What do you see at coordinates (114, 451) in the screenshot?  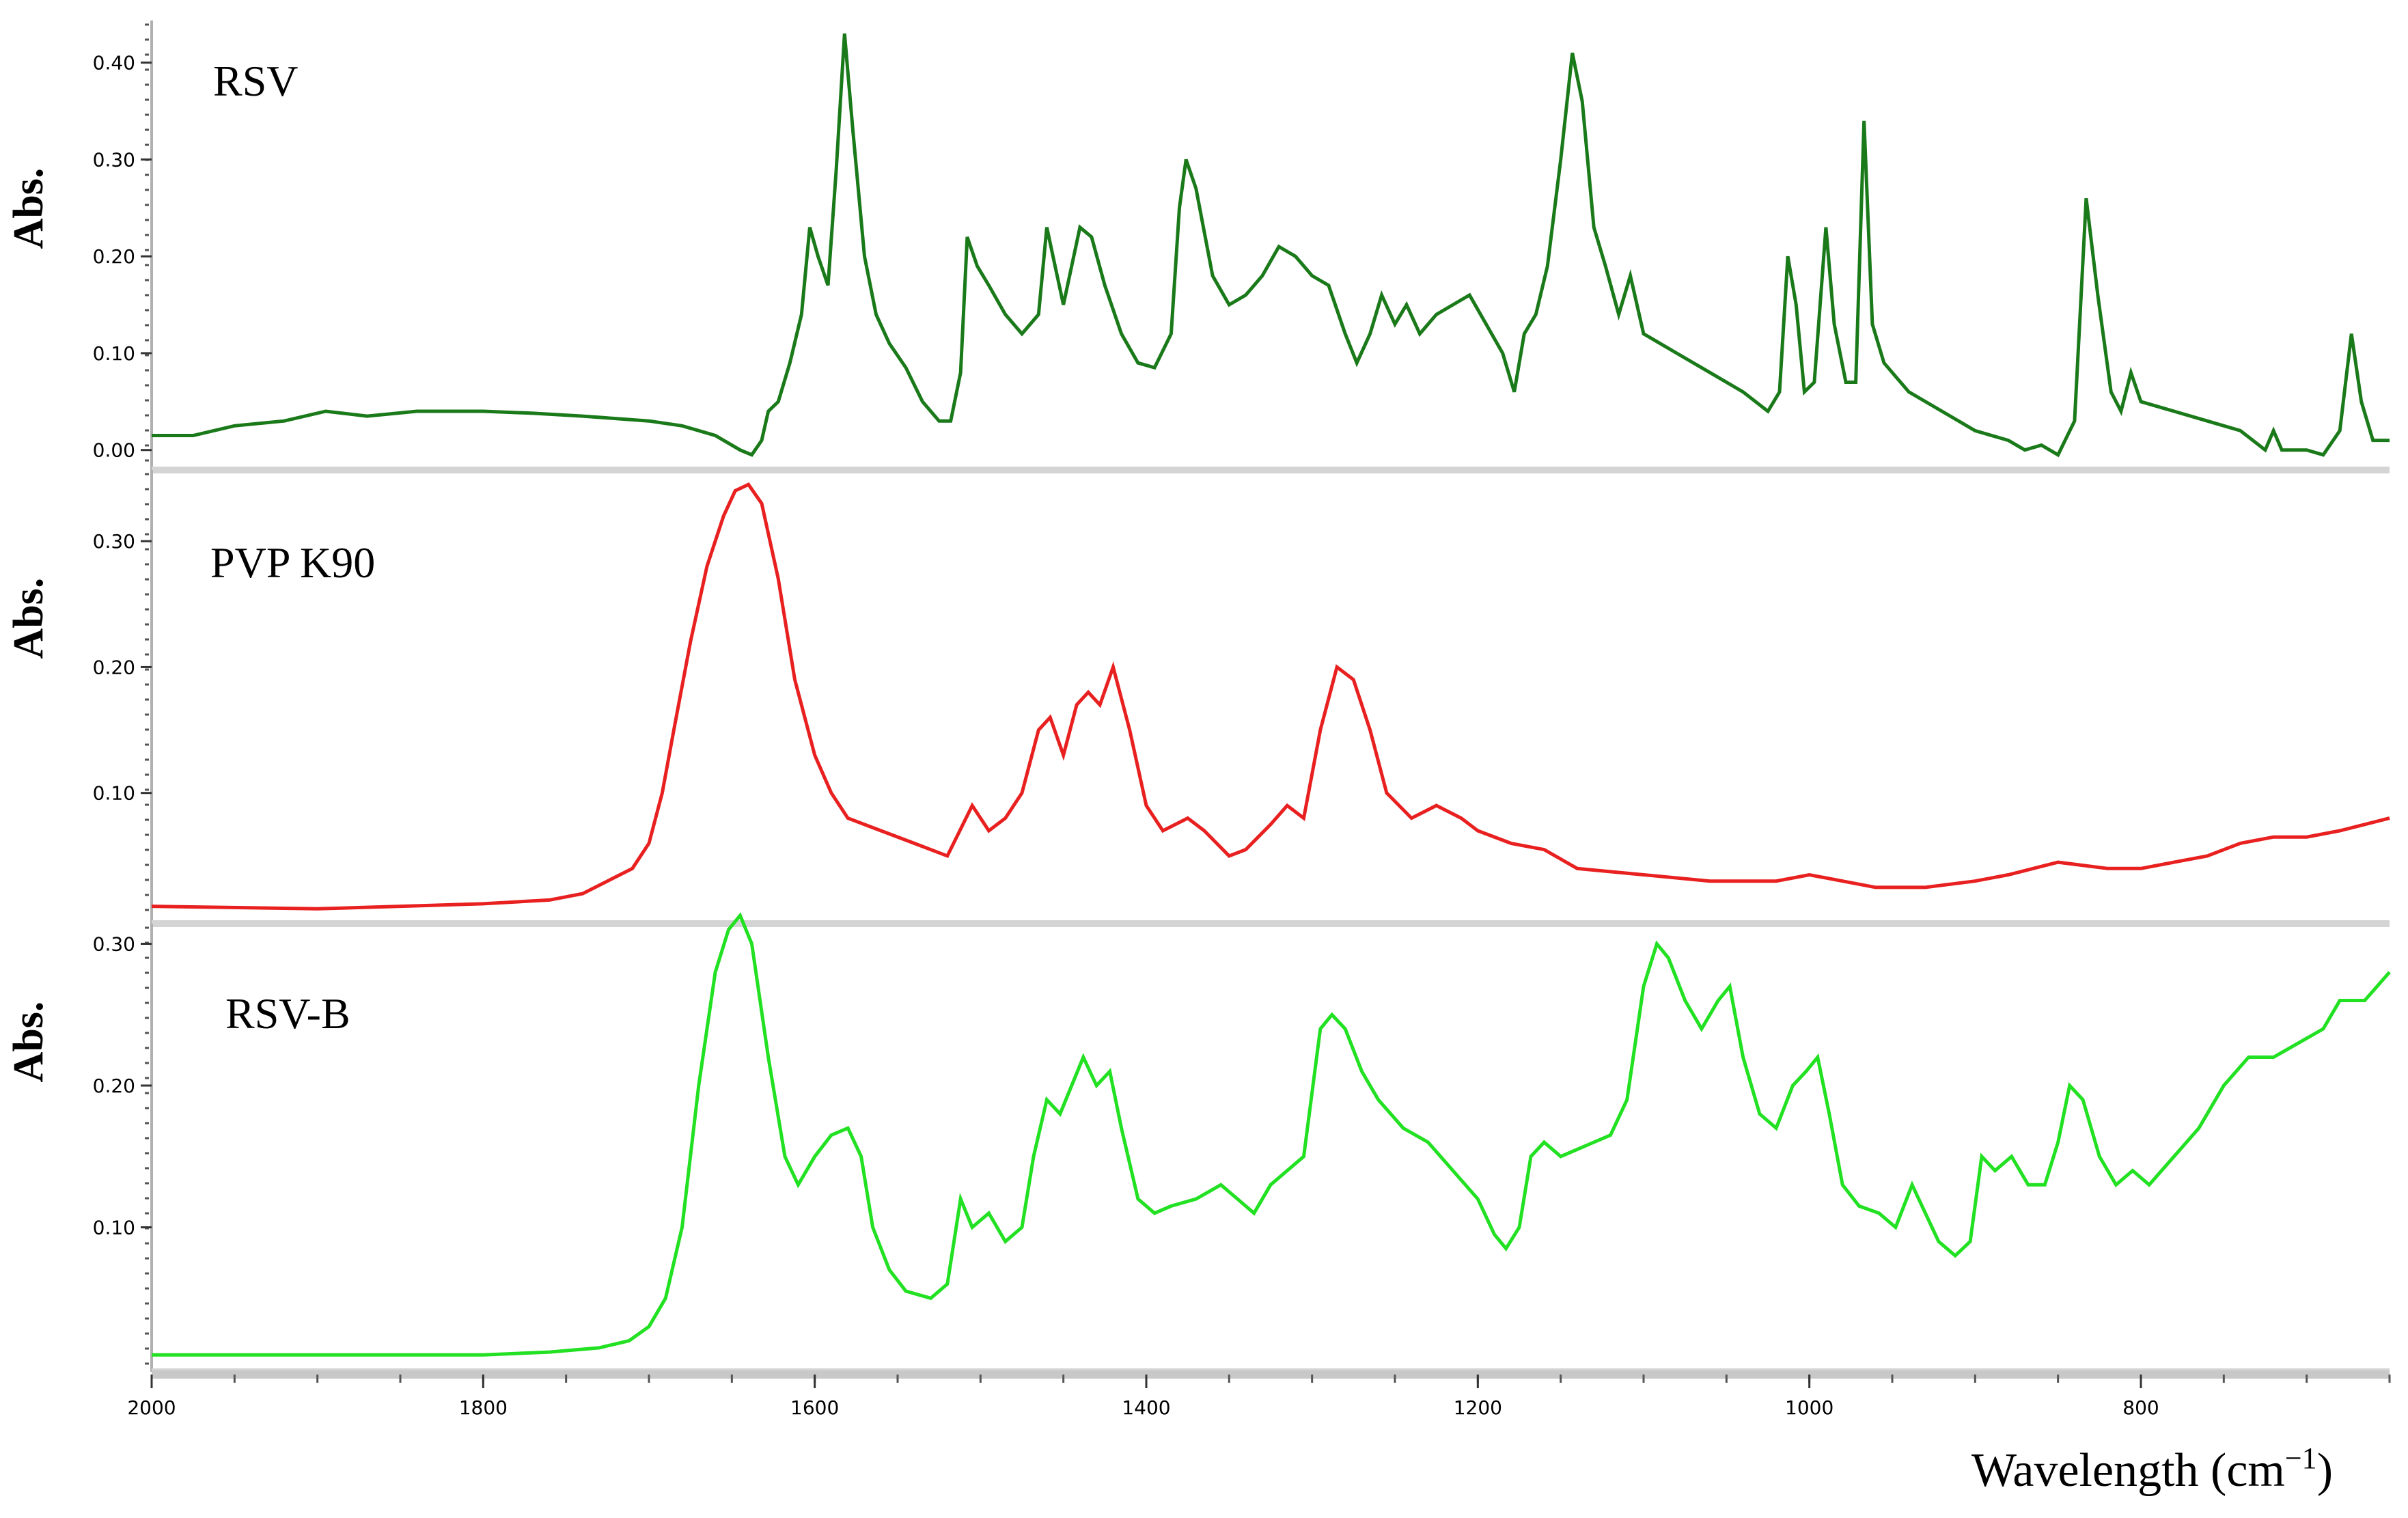 I see `y-tick-label: 0.00` at bounding box center [114, 451].